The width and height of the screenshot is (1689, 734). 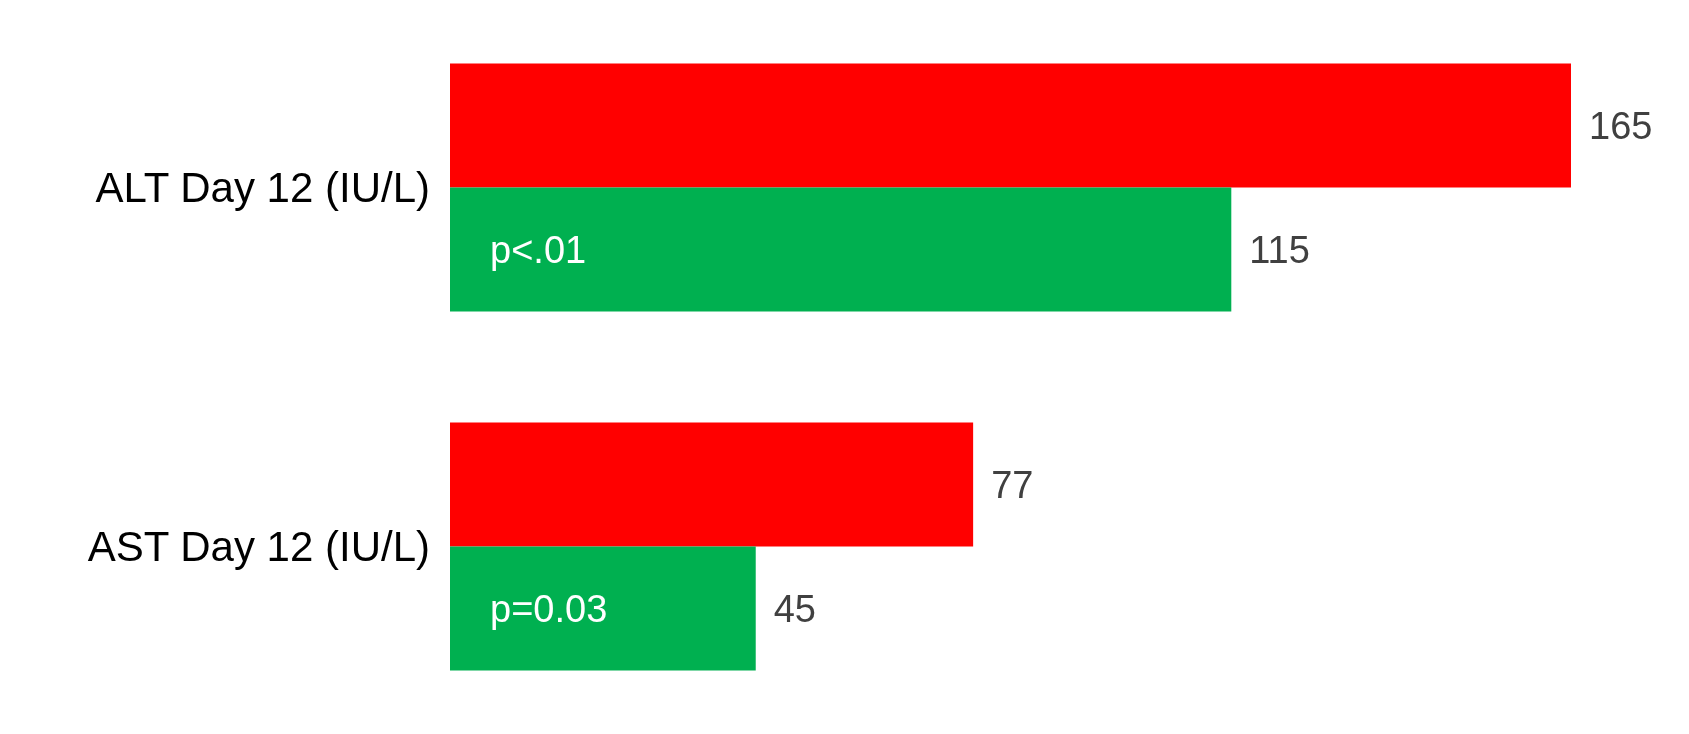 I want to click on data-label: 45, so click(x=795, y=608).